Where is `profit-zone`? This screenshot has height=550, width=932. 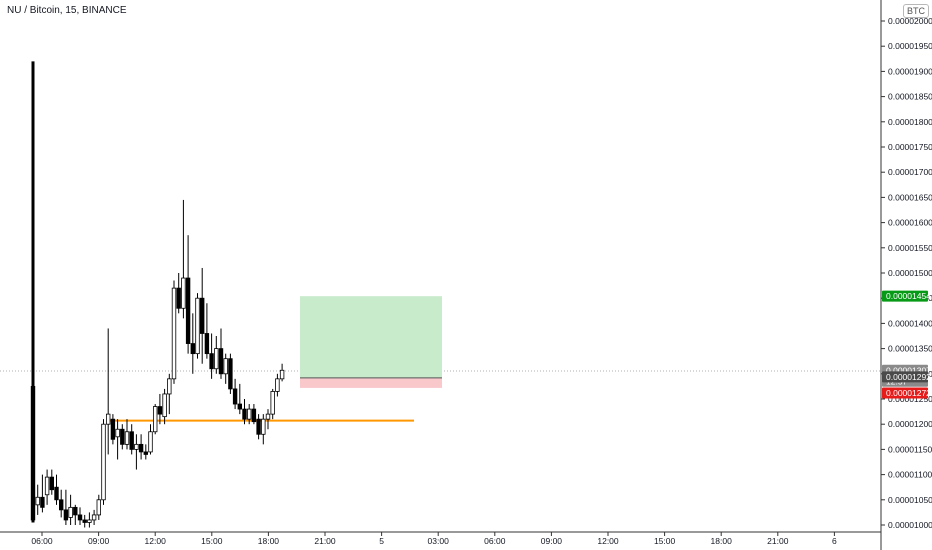
profit-zone is located at coordinates (371, 337).